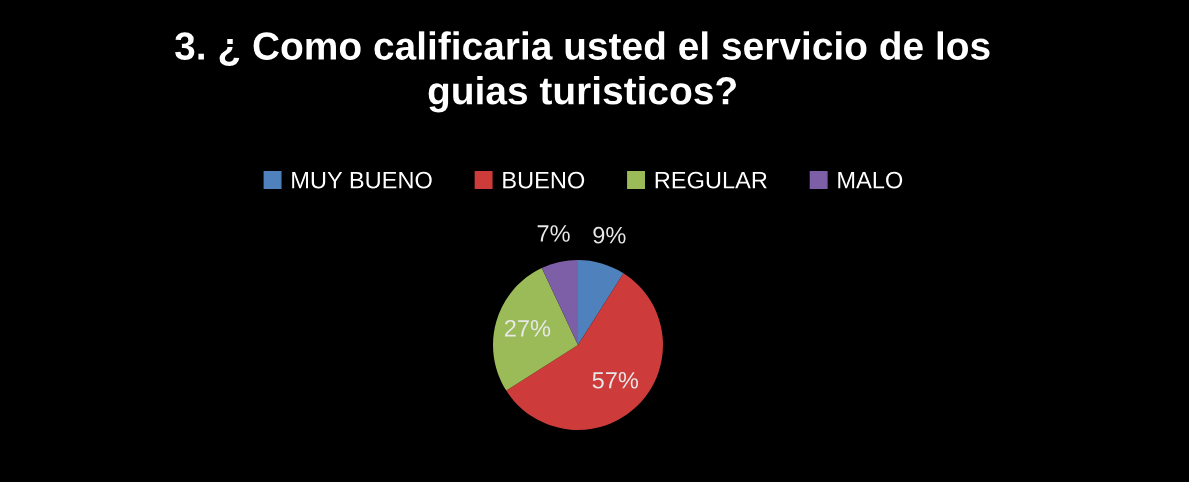 The image size is (1189, 482). Describe the element at coordinates (609, 235) in the screenshot. I see `data-label: 9%` at that location.